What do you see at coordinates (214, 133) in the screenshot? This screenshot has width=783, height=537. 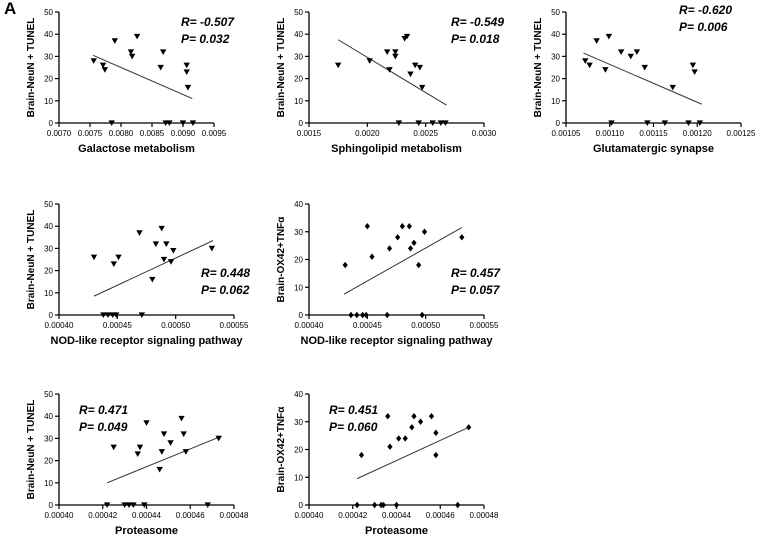 I see `x-tick-label: 0.0095` at bounding box center [214, 133].